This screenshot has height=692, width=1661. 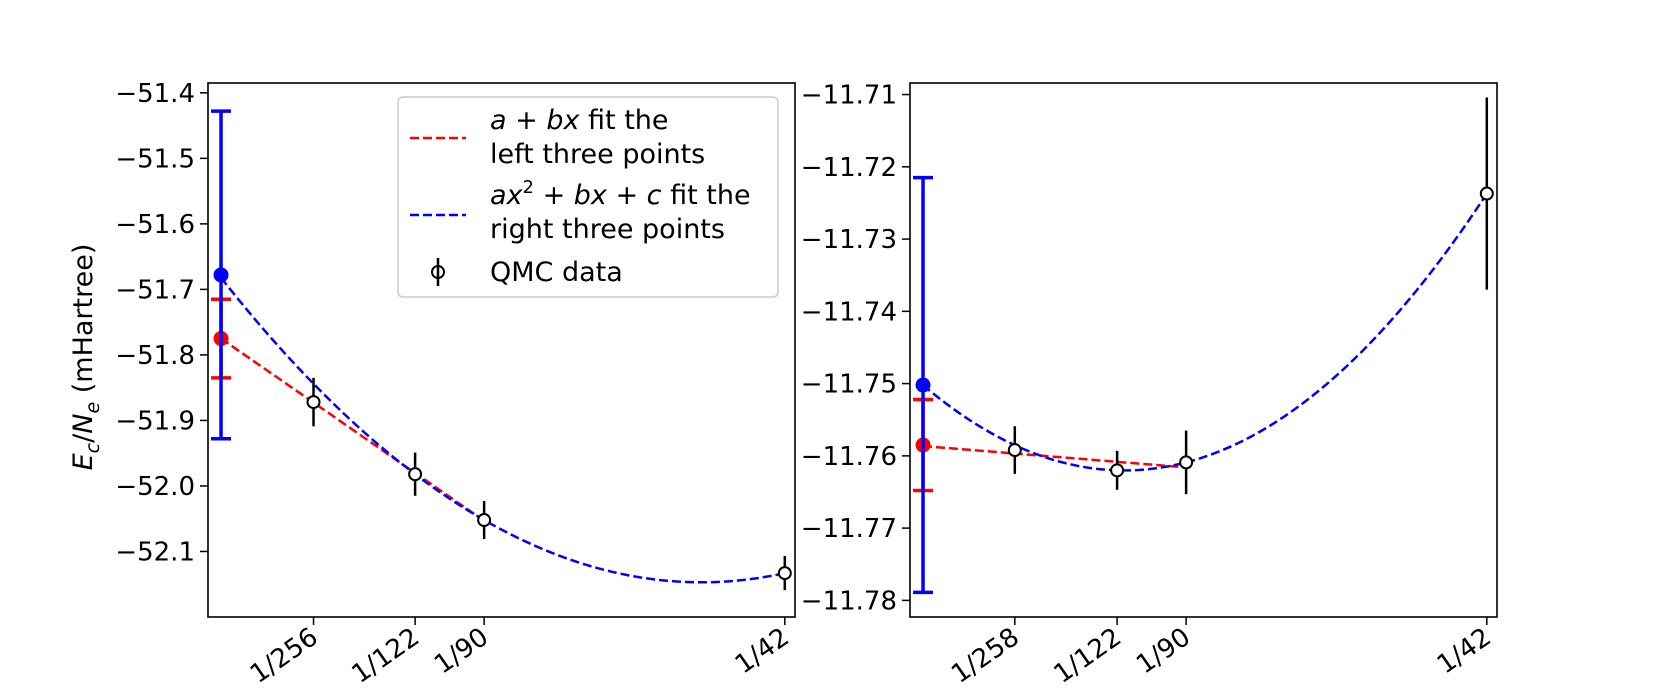 I want to click on legend-linear-label-line1: a + bx fit the, so click(x=579, y=120).